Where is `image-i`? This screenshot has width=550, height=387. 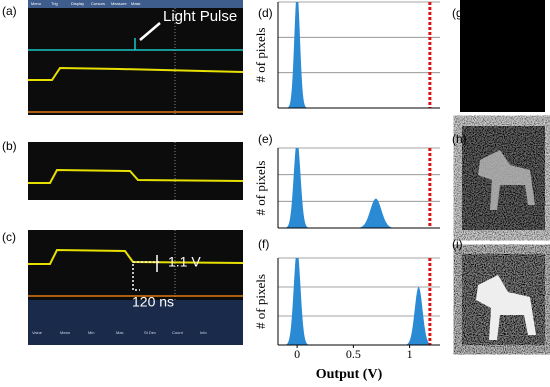 image-i is located at coordinates (503, 299).